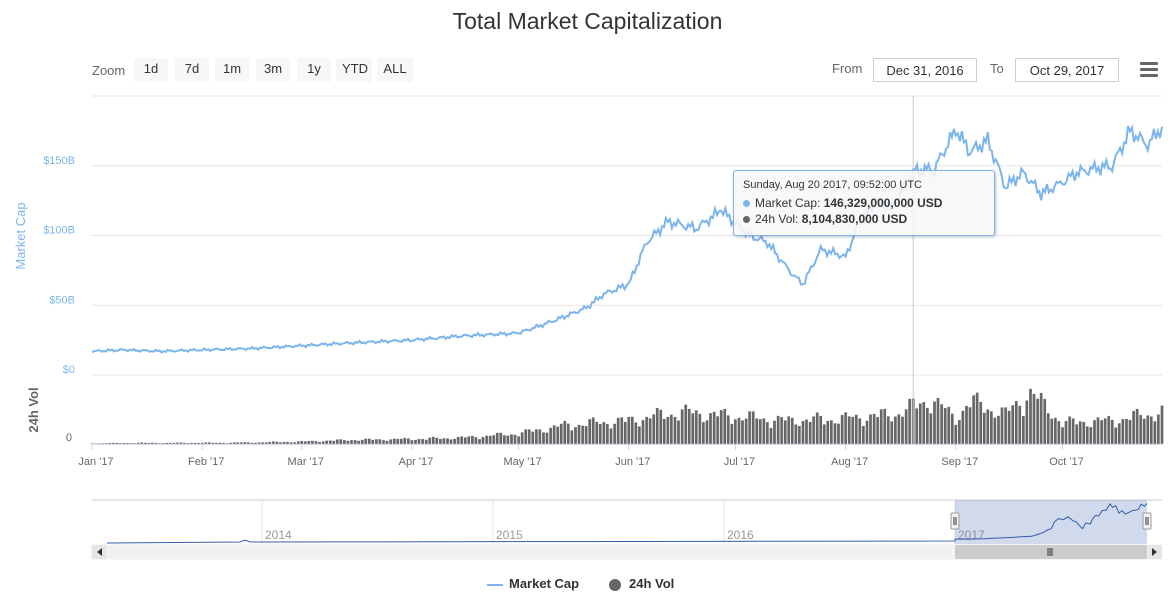  Describe the element at coordinates (59, 161) in the screenshot. I see `y-tick-label: $150B` at that location.